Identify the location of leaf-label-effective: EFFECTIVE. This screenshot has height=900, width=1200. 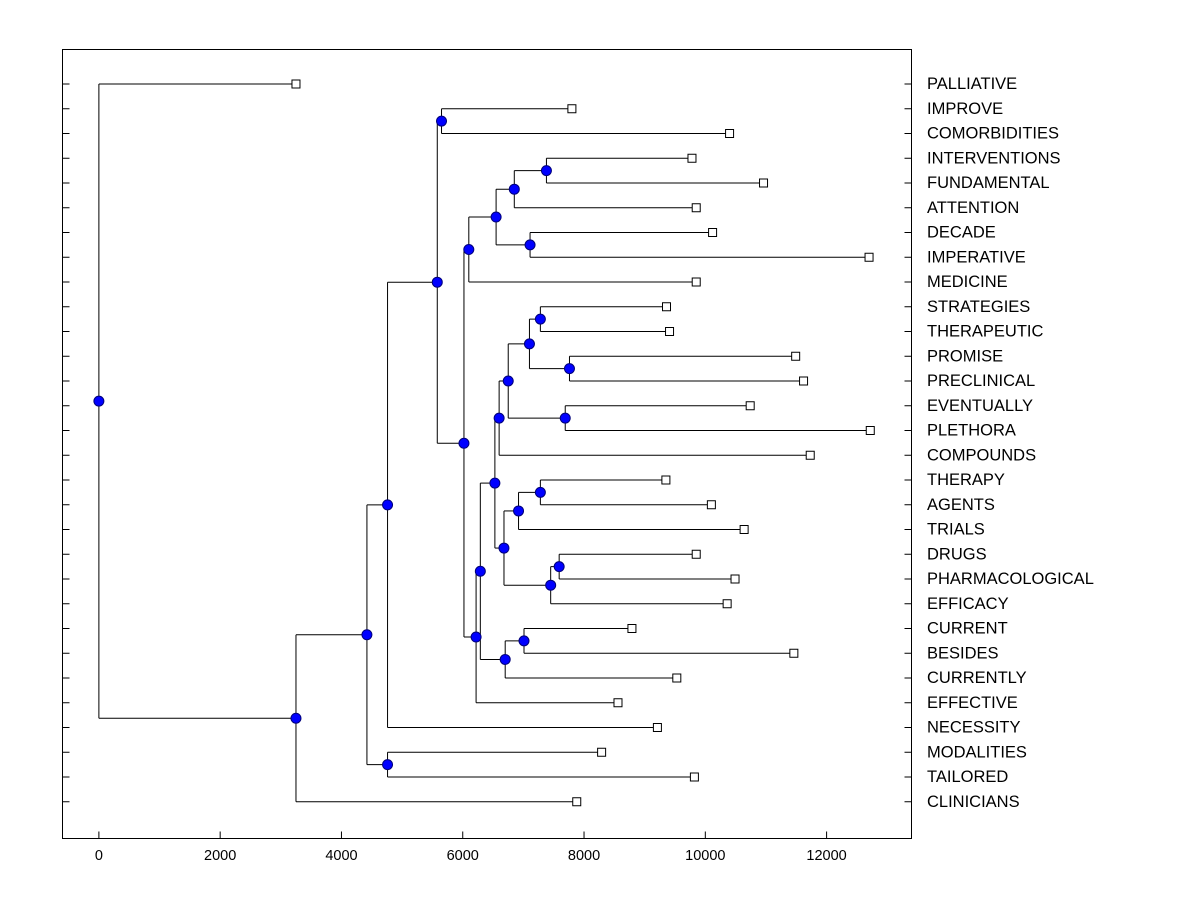
(972, 703).